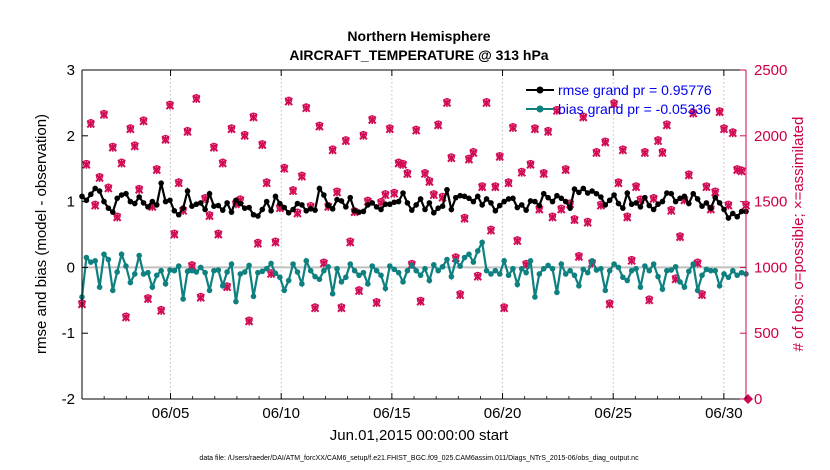  Describe the element at coordinates (770, 202) in the screenshot. I see `y2-tick-label: 1500` at that location.